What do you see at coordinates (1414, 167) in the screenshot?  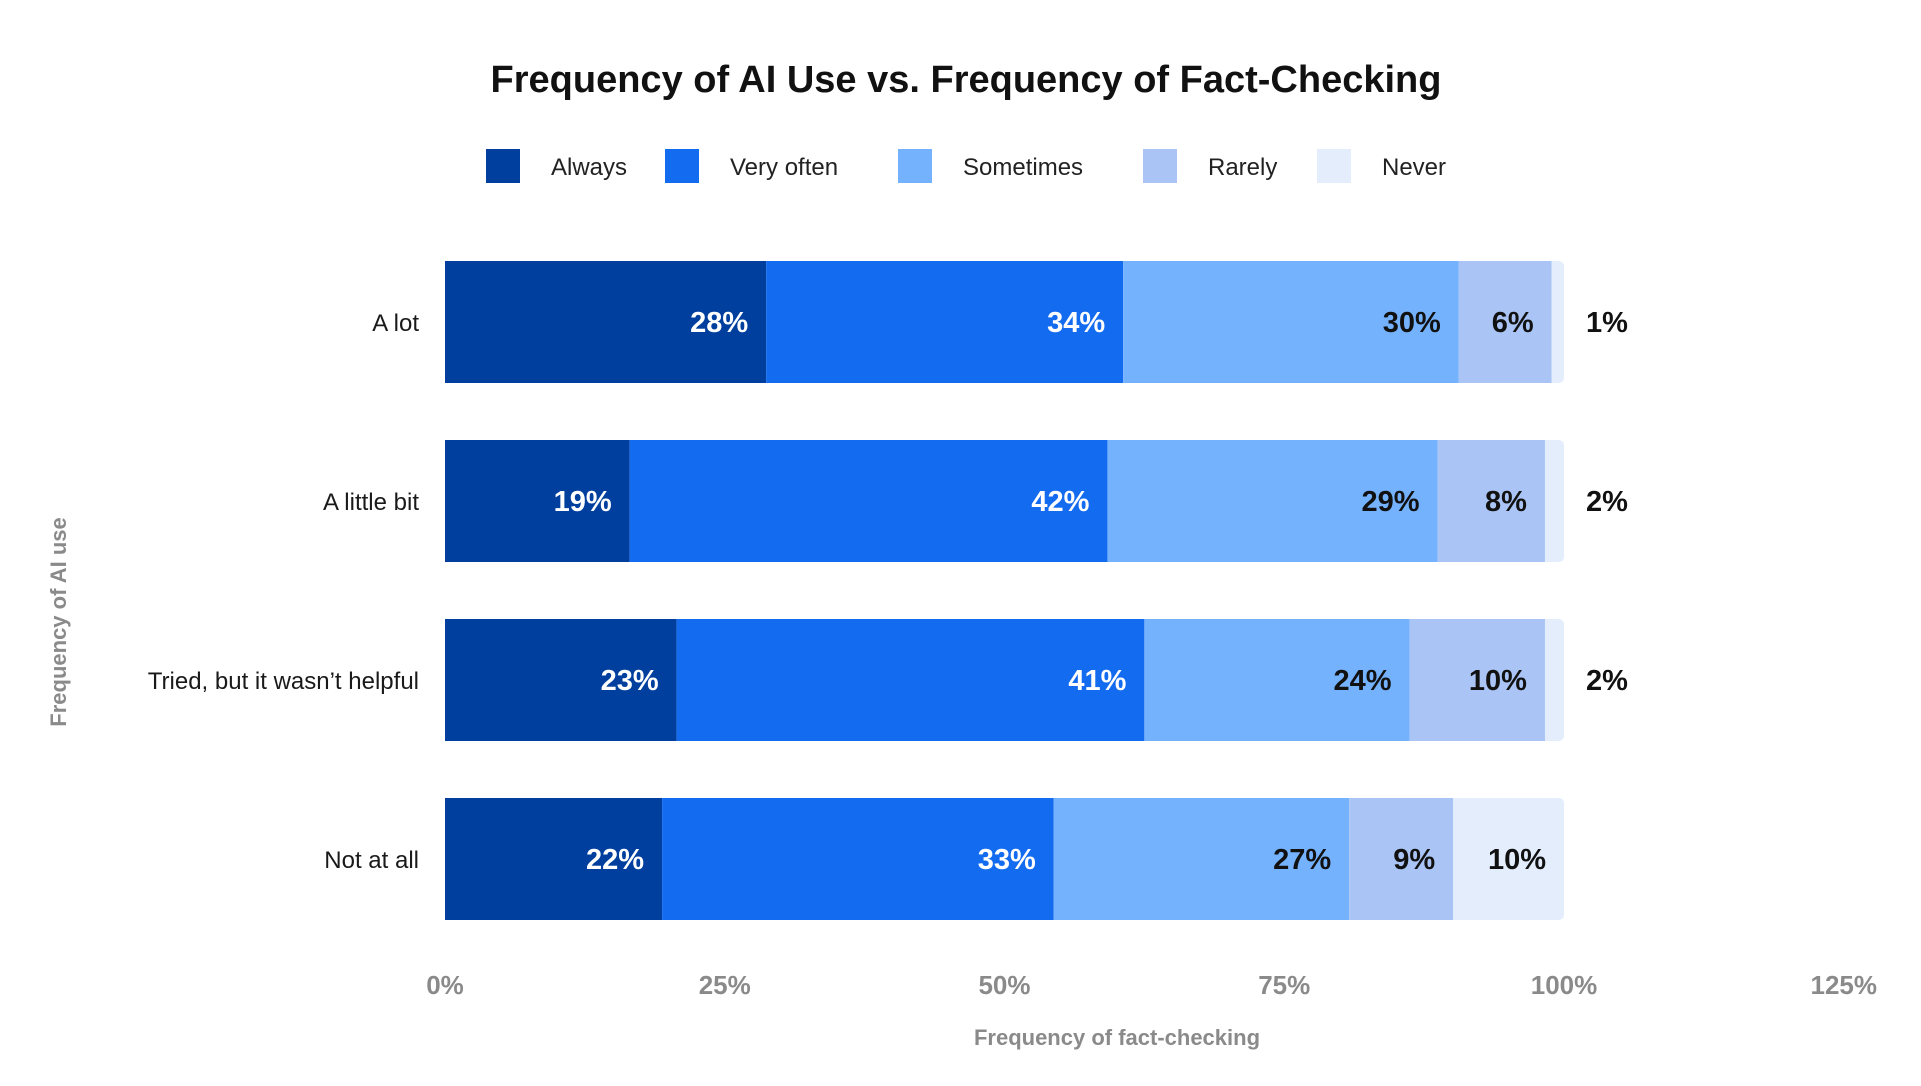 I see `legend-label-never: Never` at bounding box center [1414, 167].